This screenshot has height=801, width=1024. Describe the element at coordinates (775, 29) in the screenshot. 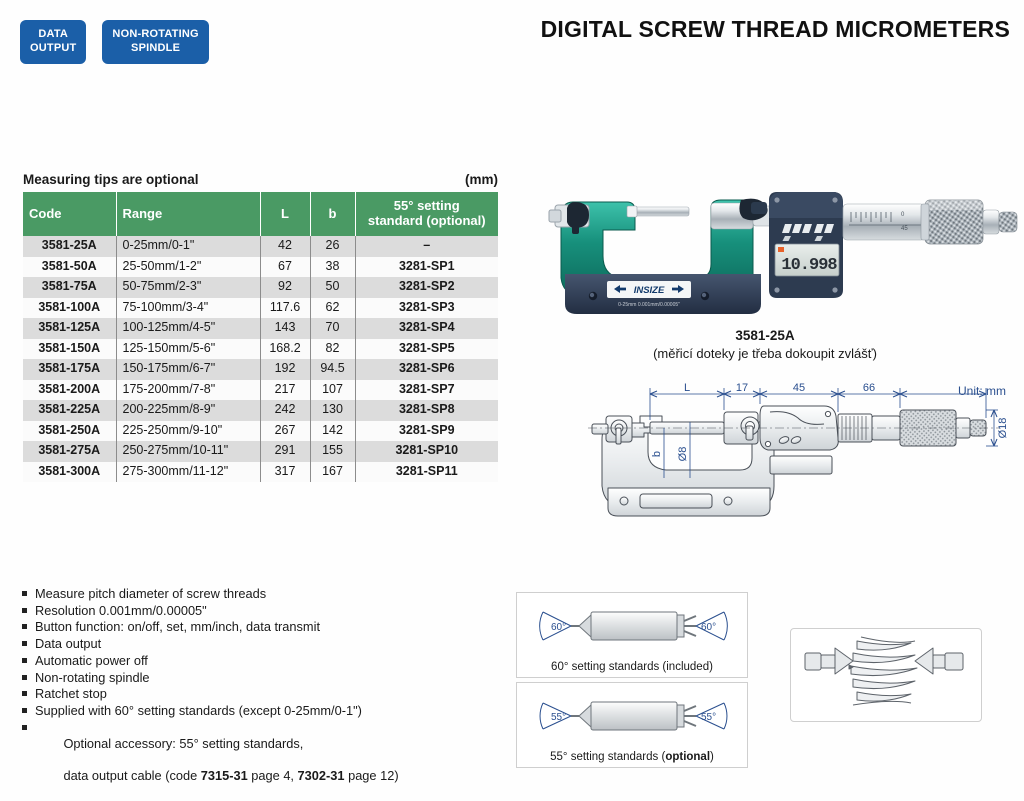

I see `page-title: DIGITAL SCREW THREAD MICROMETERS` at that location.